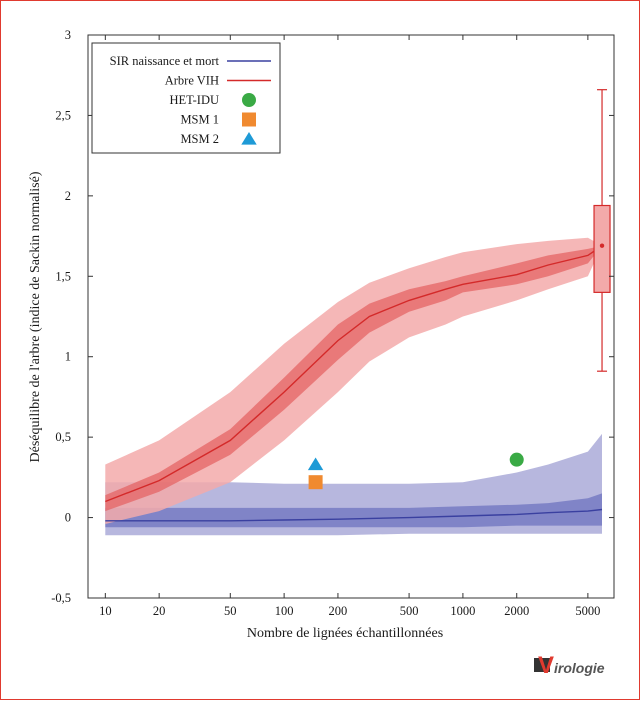 This screenshot has width=640, height=704. Describe the element at coordinates (68, 35) in the screenshot. I see `y-tick-label: 3` at that location.